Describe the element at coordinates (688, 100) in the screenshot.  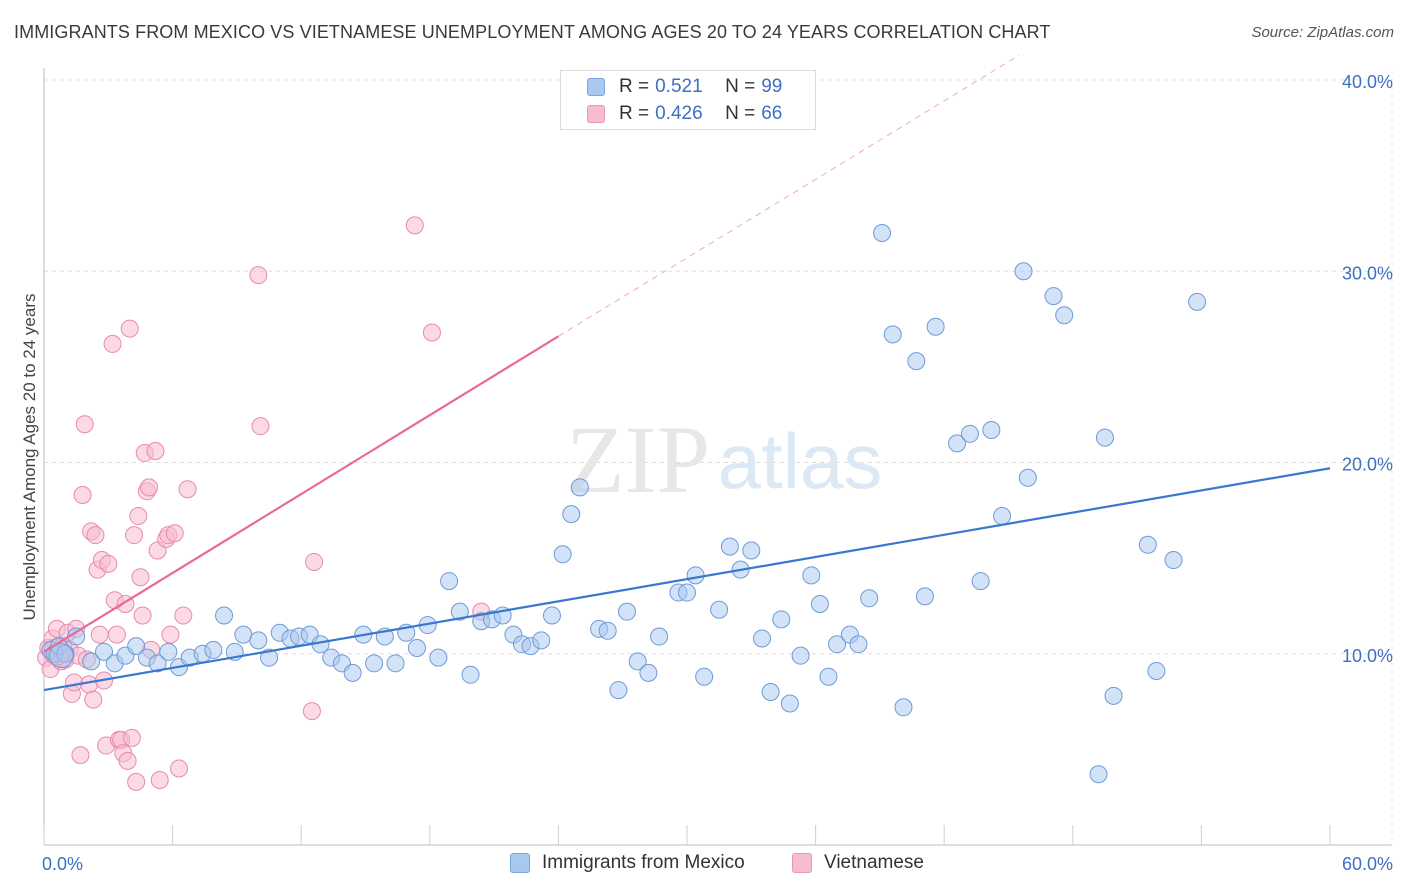
I see `correlation-legend: R = 0.521 N = 99 R = 0.426 N = 66` at that location.